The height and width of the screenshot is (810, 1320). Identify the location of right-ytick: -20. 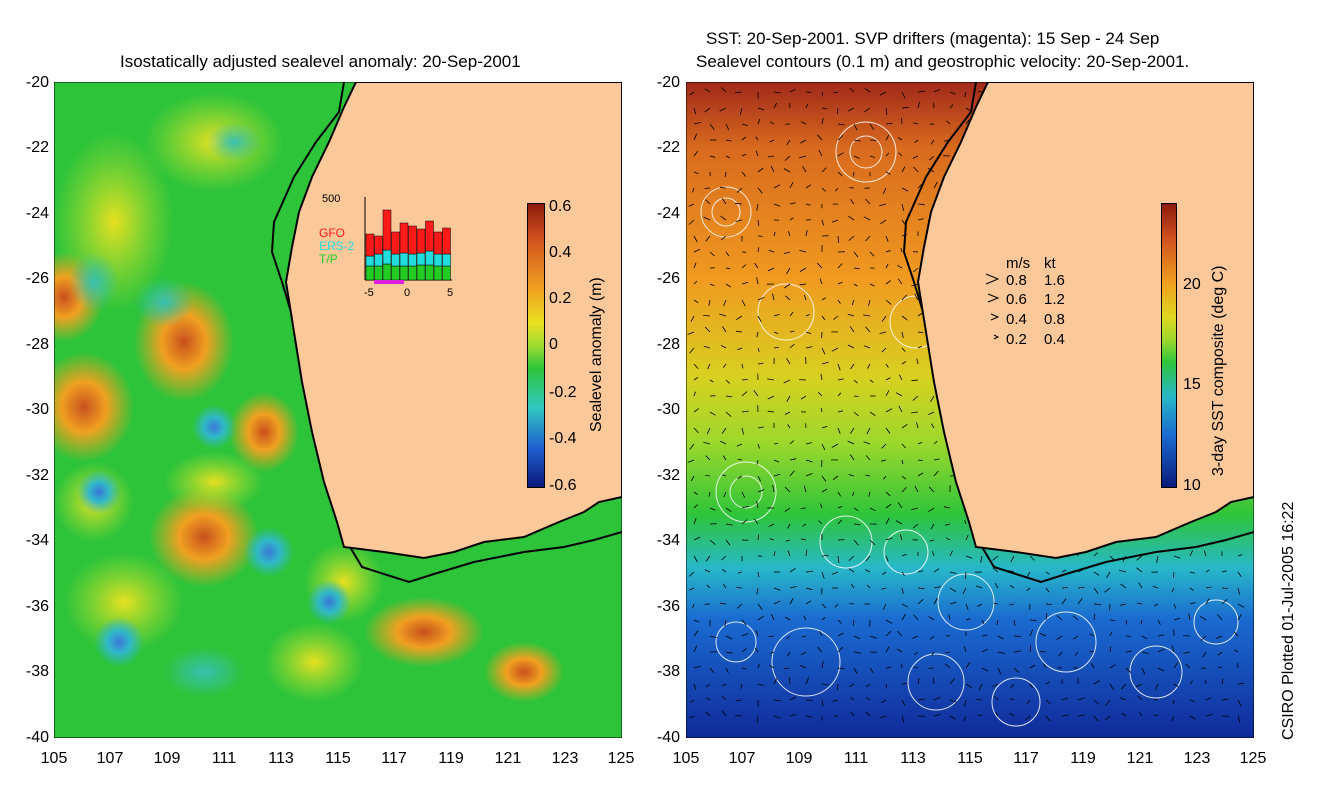
(668, 82).